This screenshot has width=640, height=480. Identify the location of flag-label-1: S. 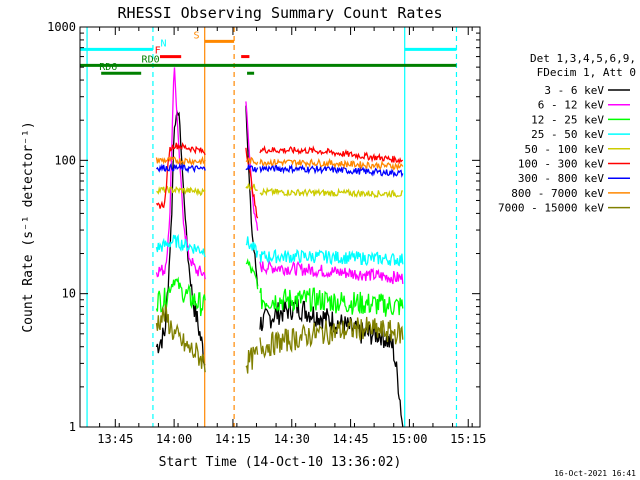
(196, 35).